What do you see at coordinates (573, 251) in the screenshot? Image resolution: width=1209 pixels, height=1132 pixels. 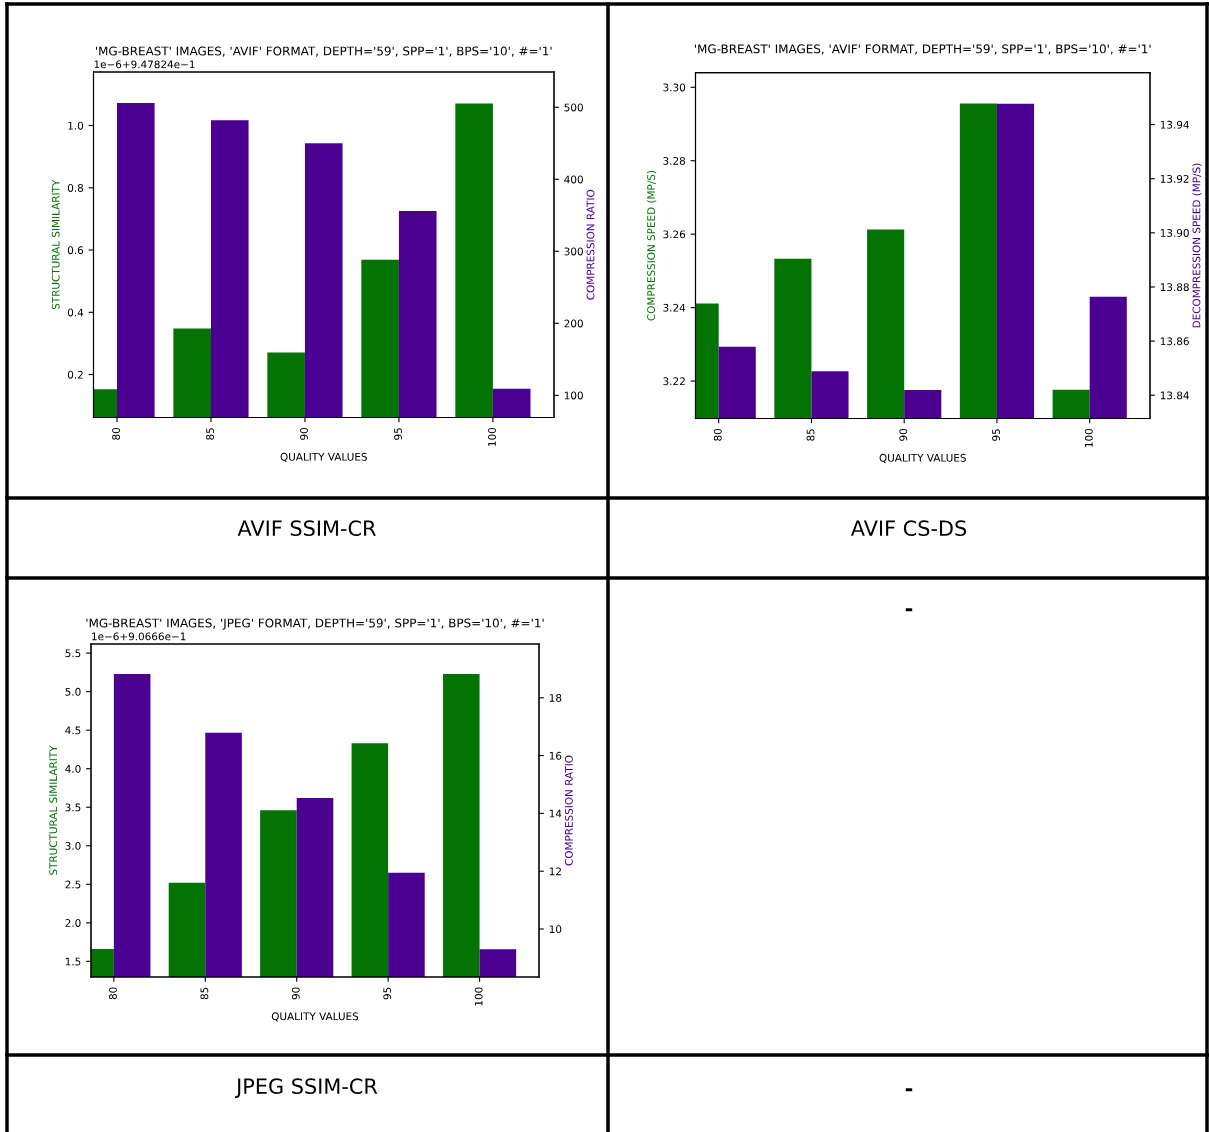 I see `y2-tick-label: 300` at bounding box center [573, 251].